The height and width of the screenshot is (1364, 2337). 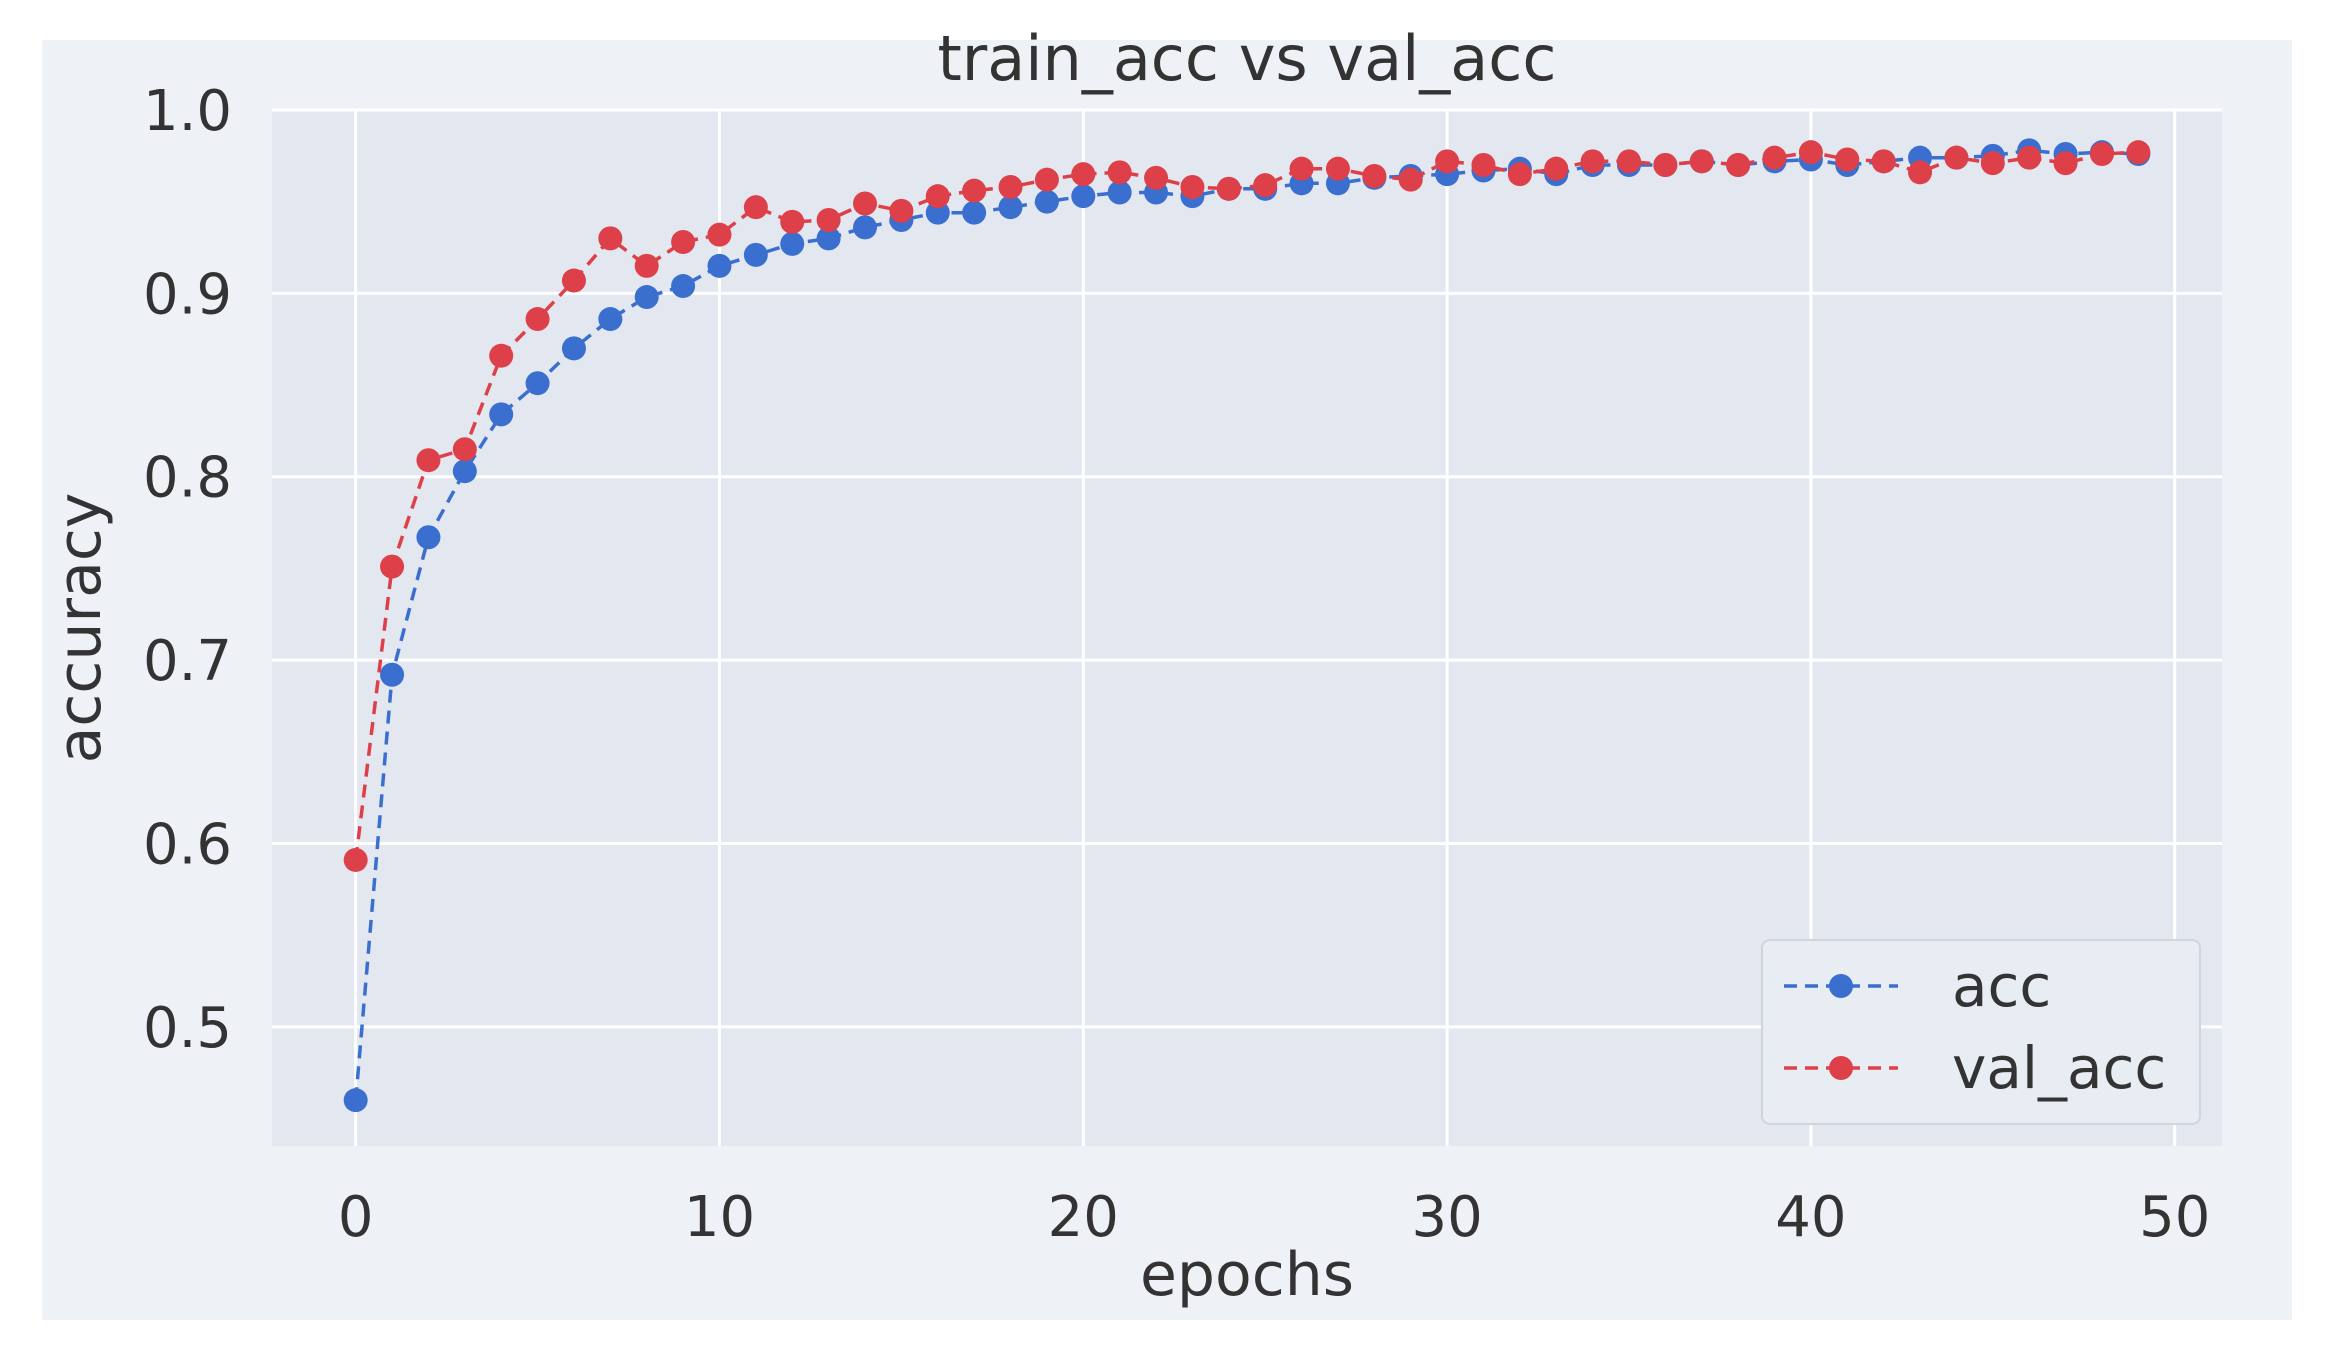 I want to click on y-tick-label: 0.7, so click(x=187, y=661).